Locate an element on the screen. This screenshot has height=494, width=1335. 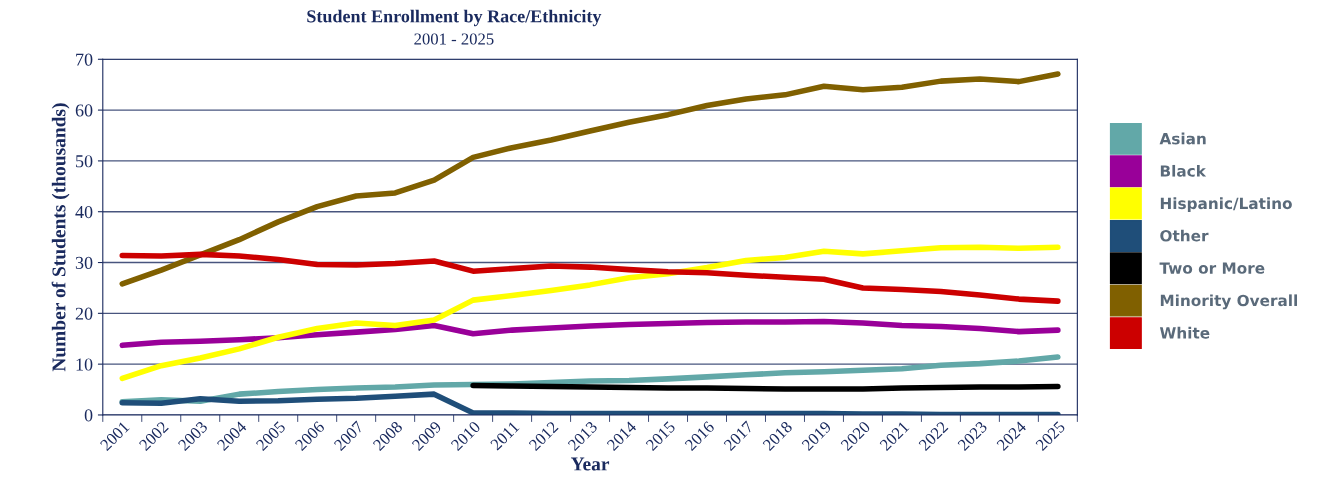
legend-label: Black is located at coordinates (1183, 170).